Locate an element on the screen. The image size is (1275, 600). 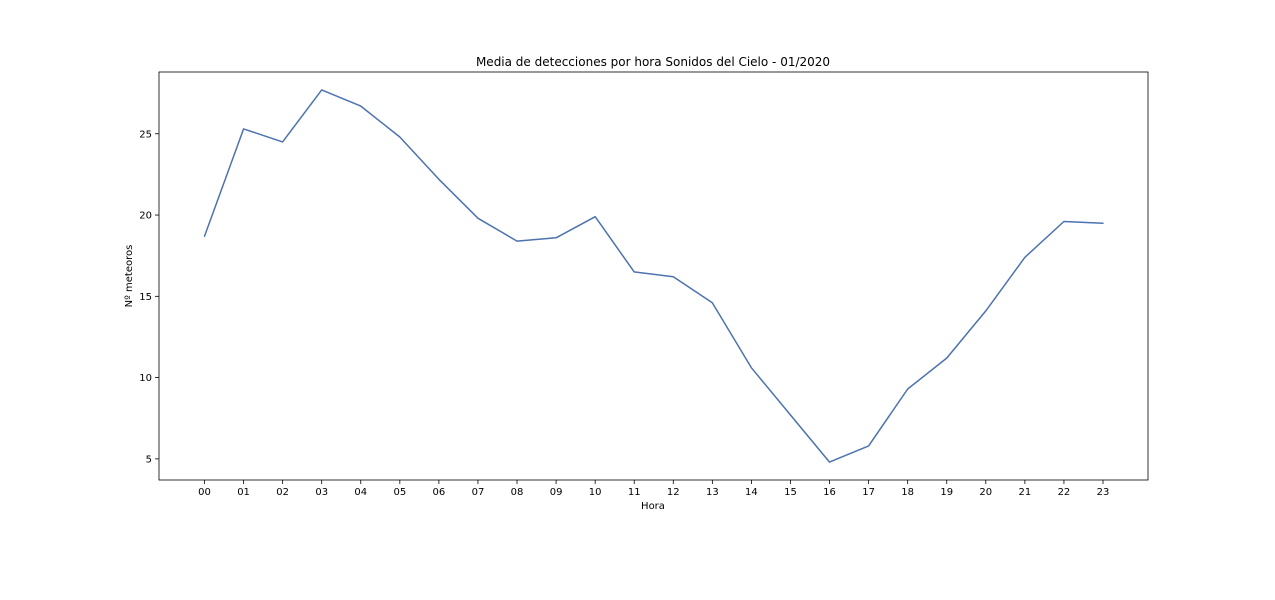
x-tick-label: 20 is located at coordinates (985, 492).